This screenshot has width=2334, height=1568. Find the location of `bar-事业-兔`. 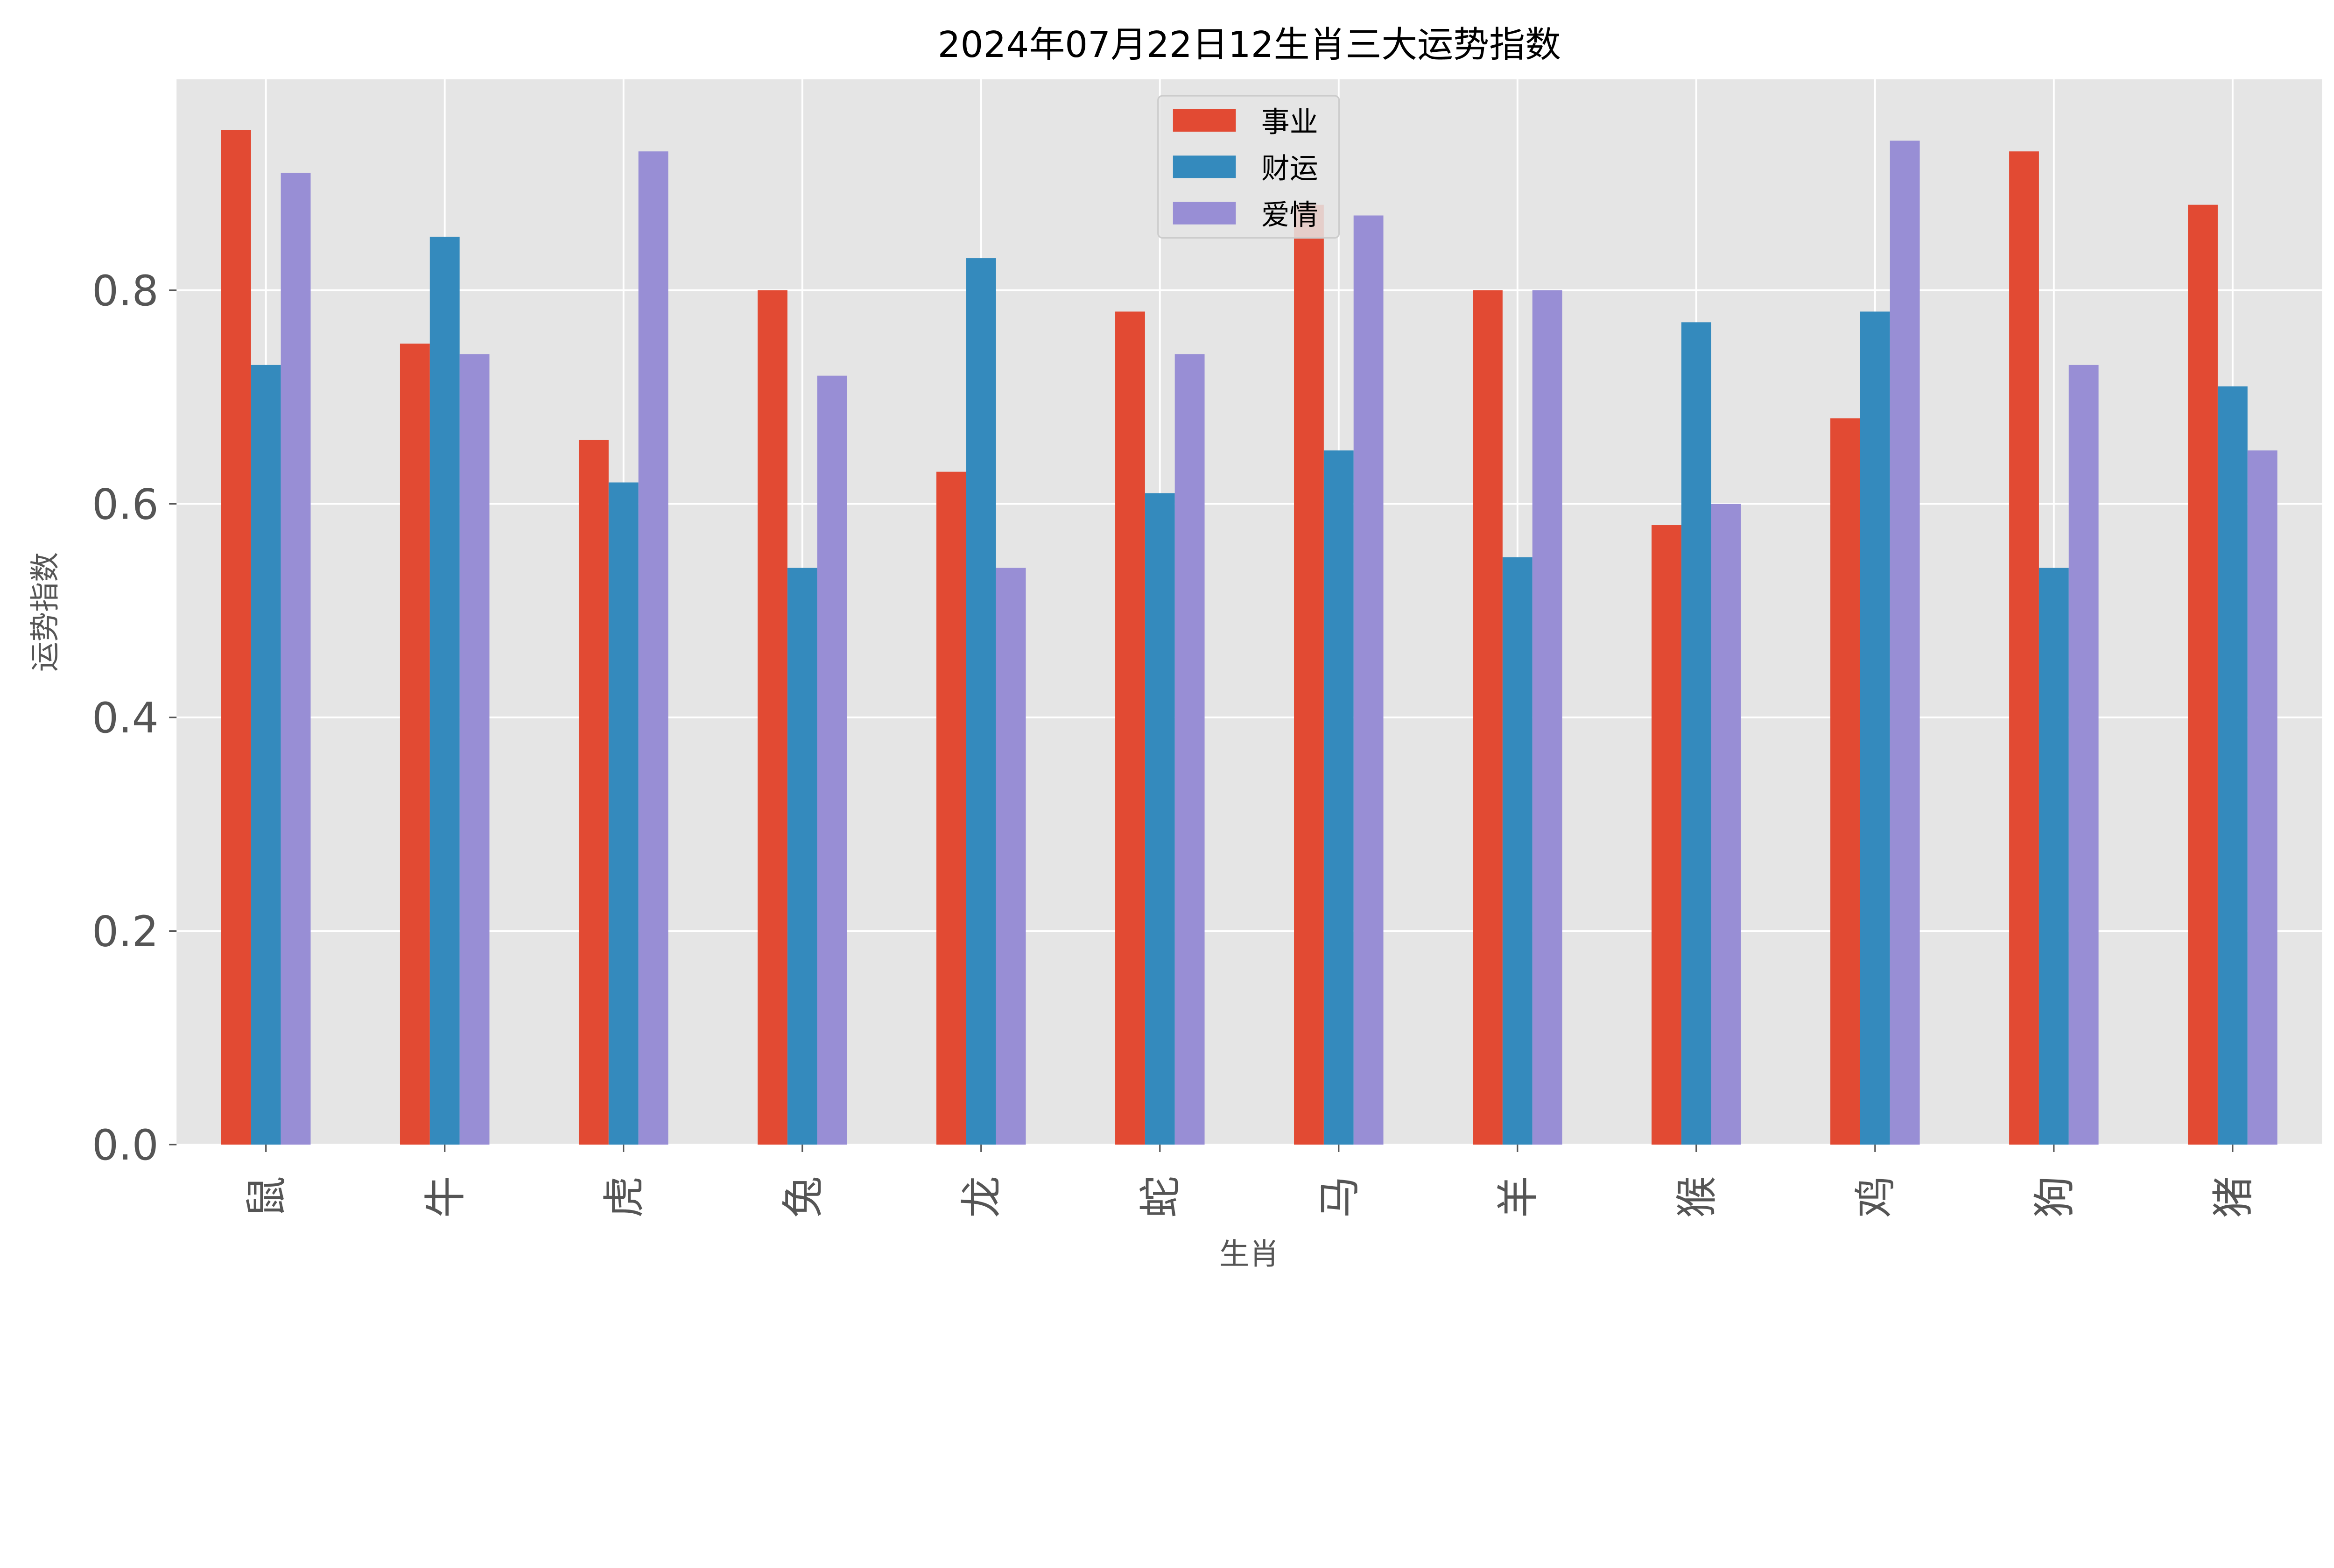

bar-事业-兔 is located at coordinates (772, 717).